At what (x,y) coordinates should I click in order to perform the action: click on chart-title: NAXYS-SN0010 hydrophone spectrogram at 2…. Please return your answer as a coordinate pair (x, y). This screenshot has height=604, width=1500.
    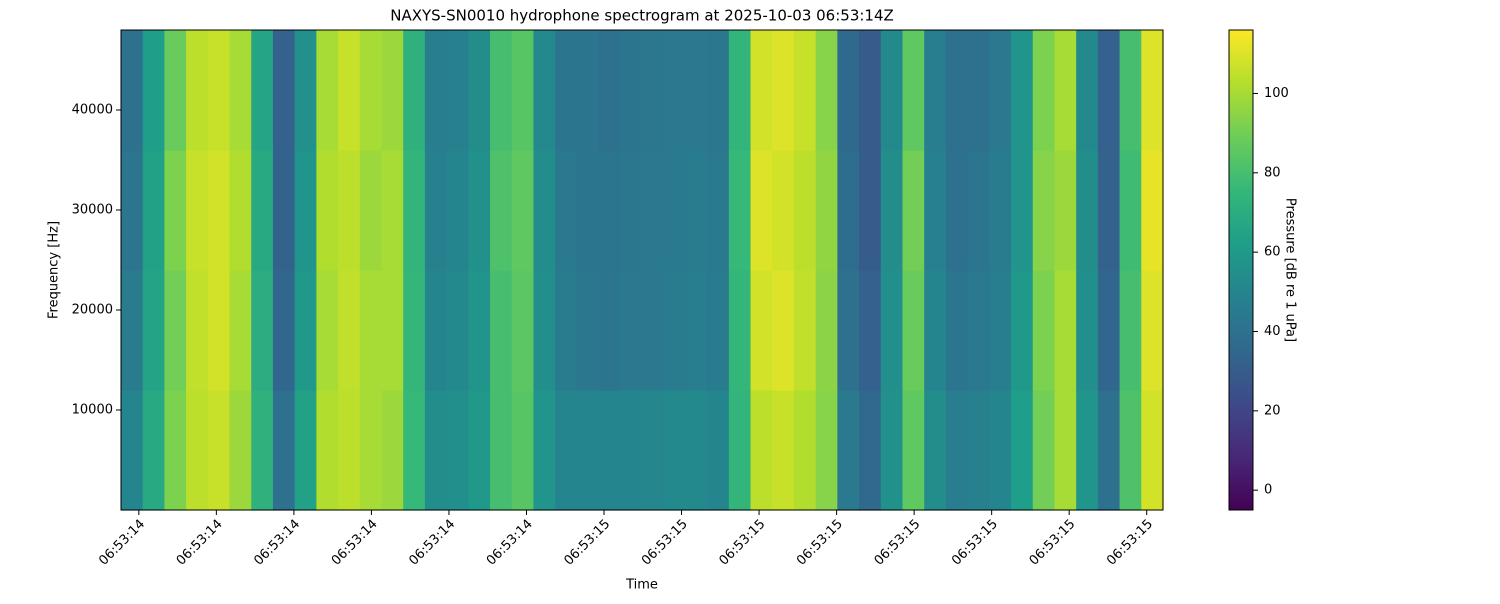
    Looking at the image, I should click on (642, 16).